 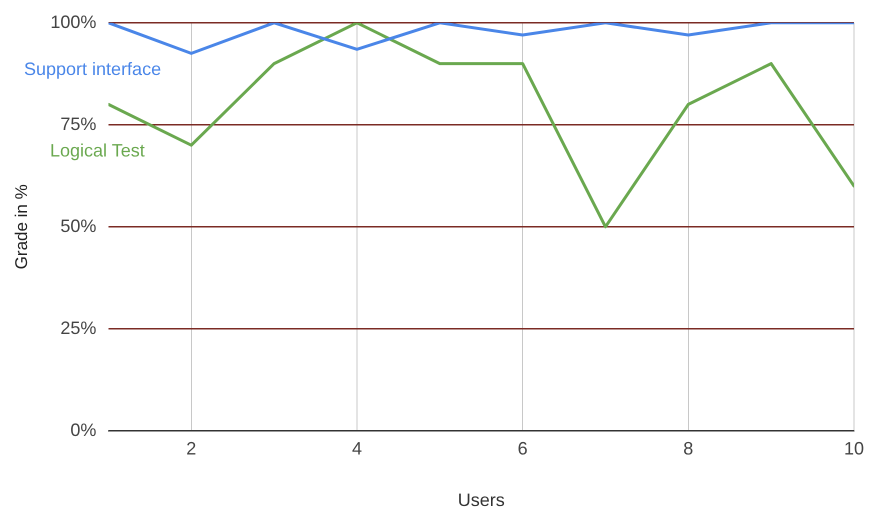 I want to click on y-axis-title: Grade in %, so click(x=21, y=227).